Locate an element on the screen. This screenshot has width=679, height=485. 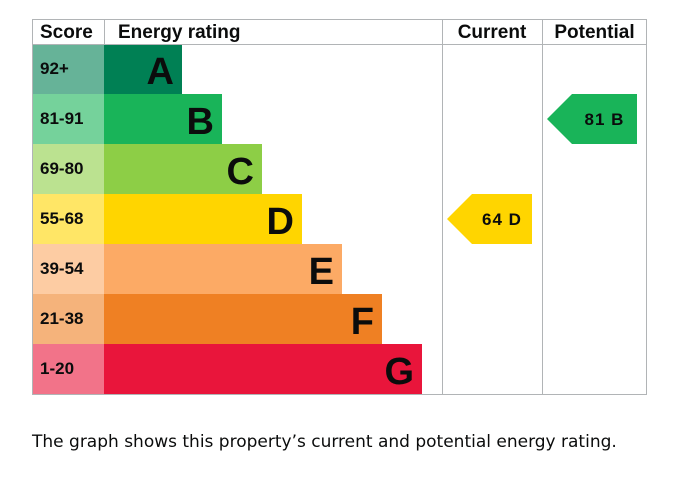
score-cell-g is located at coordinates (68, 369).